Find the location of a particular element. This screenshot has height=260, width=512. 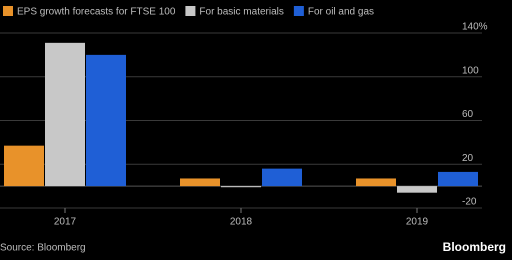

legend-label: For oil and gas is located at coordinates (341, 12).